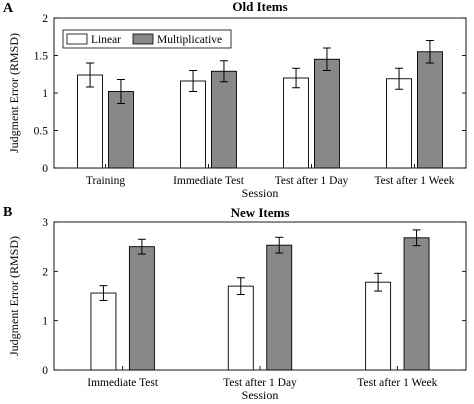  What do you see at coordinates (8, 8) in the screenshot?
I see `panel-letter: A` at bounding box center [8, 8].